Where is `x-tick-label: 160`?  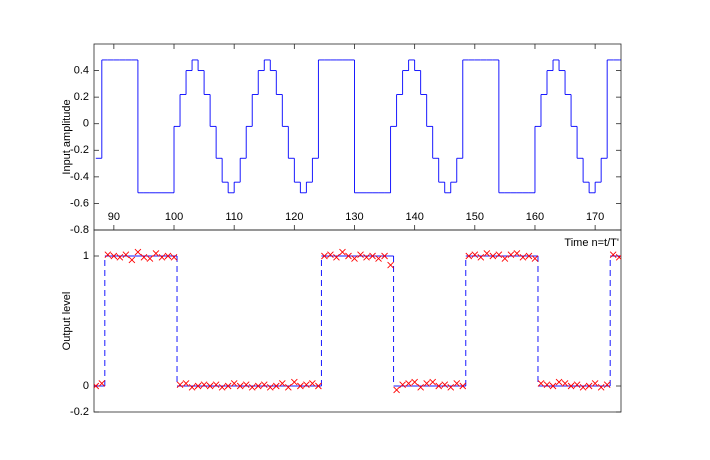
x-tick-label: 160 is located at coordinates (535, 217).